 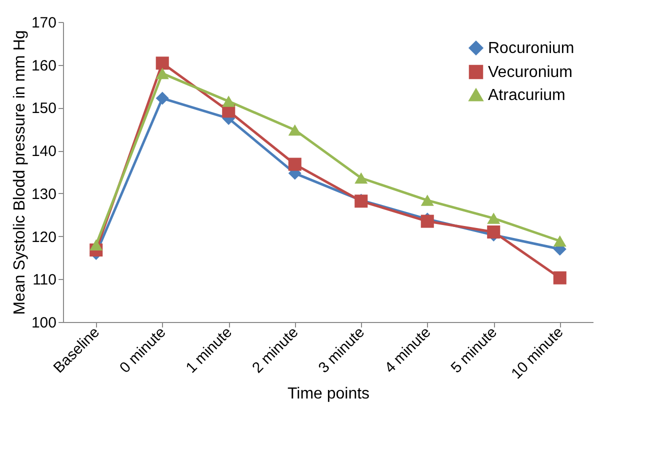 What do you see at coordinates (43, 109) in the screenshot?
I see `y-tick-label: 150` at bounding box center [43, 109].